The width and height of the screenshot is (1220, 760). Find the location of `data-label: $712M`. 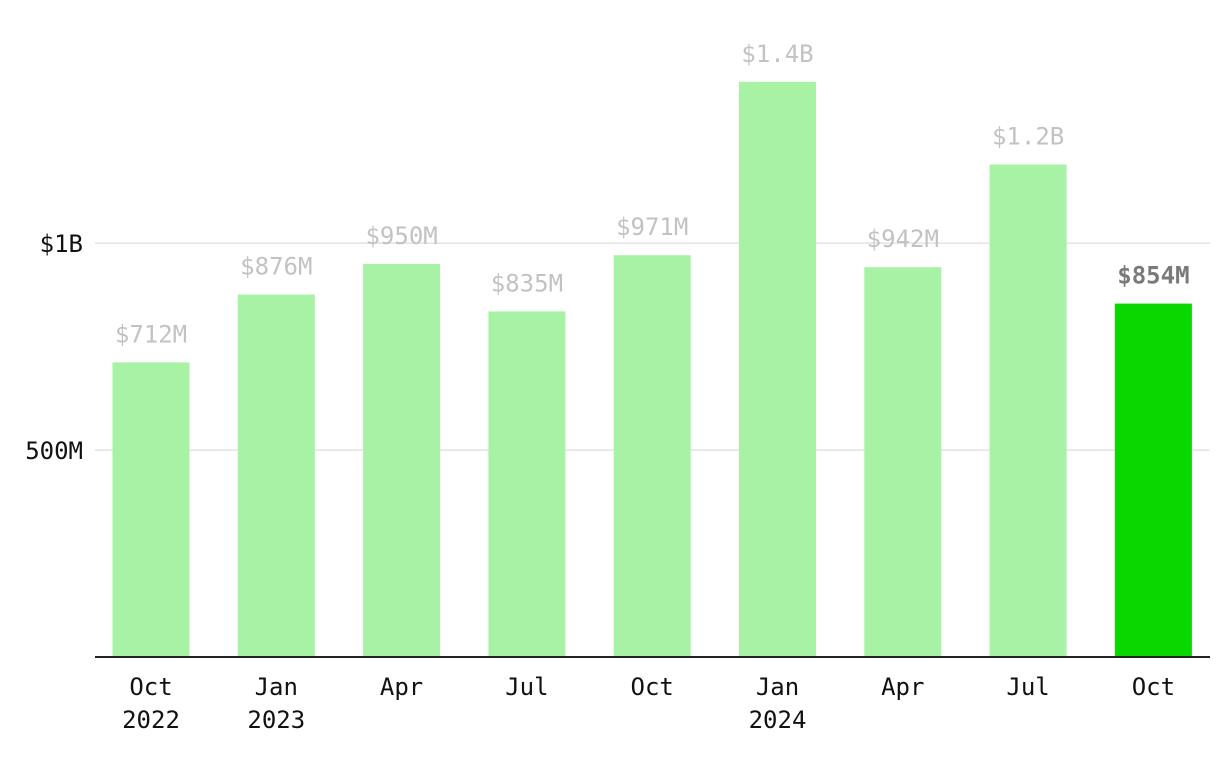

data-label: $712M is located at coordinates (151, 334).